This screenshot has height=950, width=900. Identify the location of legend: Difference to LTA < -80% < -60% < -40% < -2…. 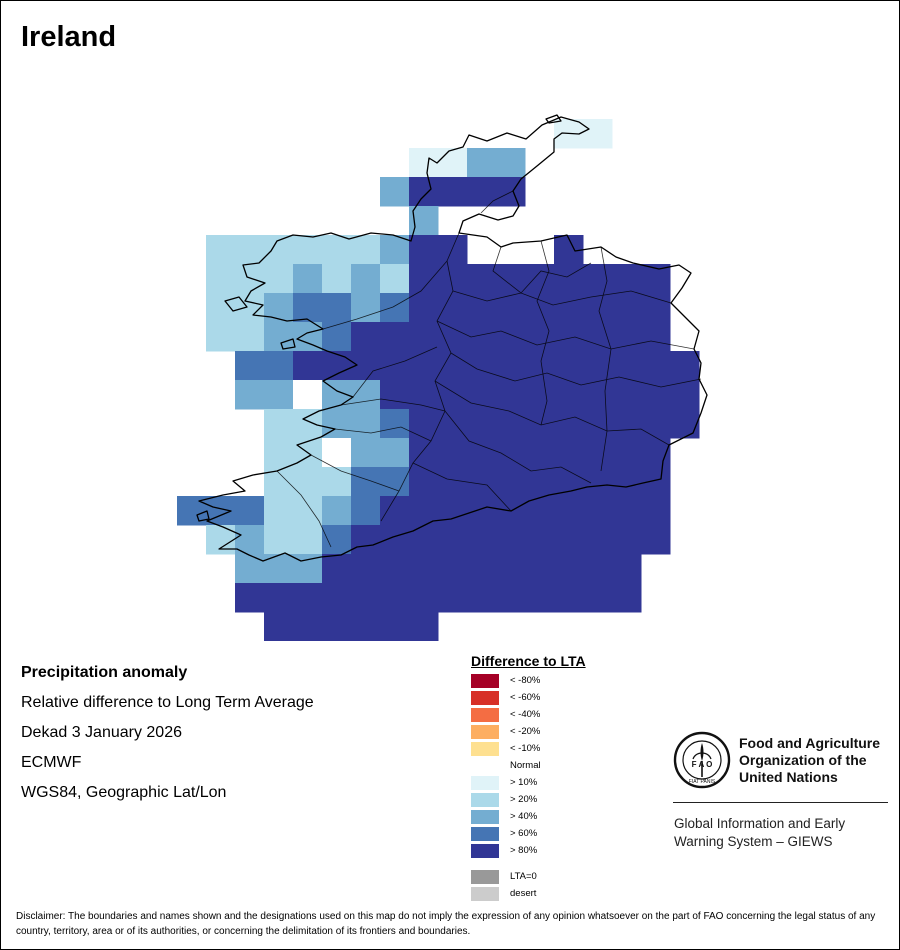
(528, 778).